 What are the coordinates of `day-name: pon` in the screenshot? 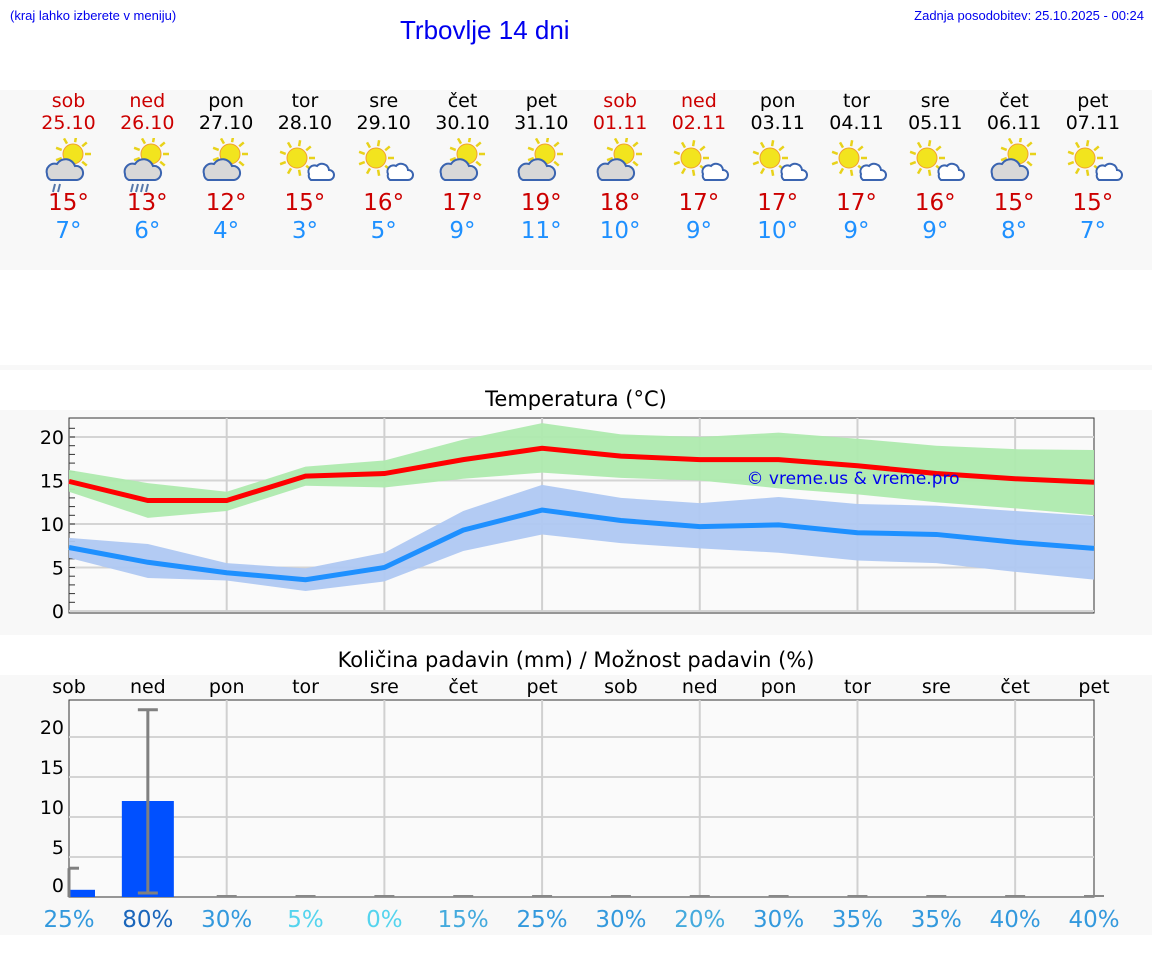 It's located at (777, 101).